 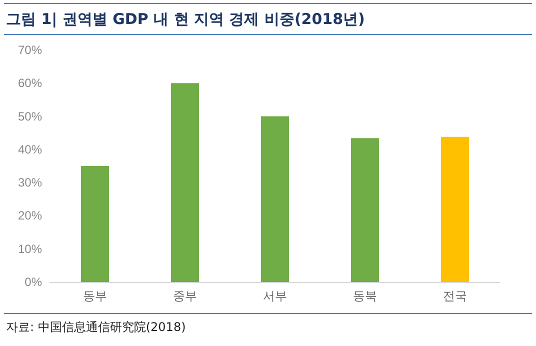 I want to click on y-tick-label: 70%, so click(x=30, y=50).